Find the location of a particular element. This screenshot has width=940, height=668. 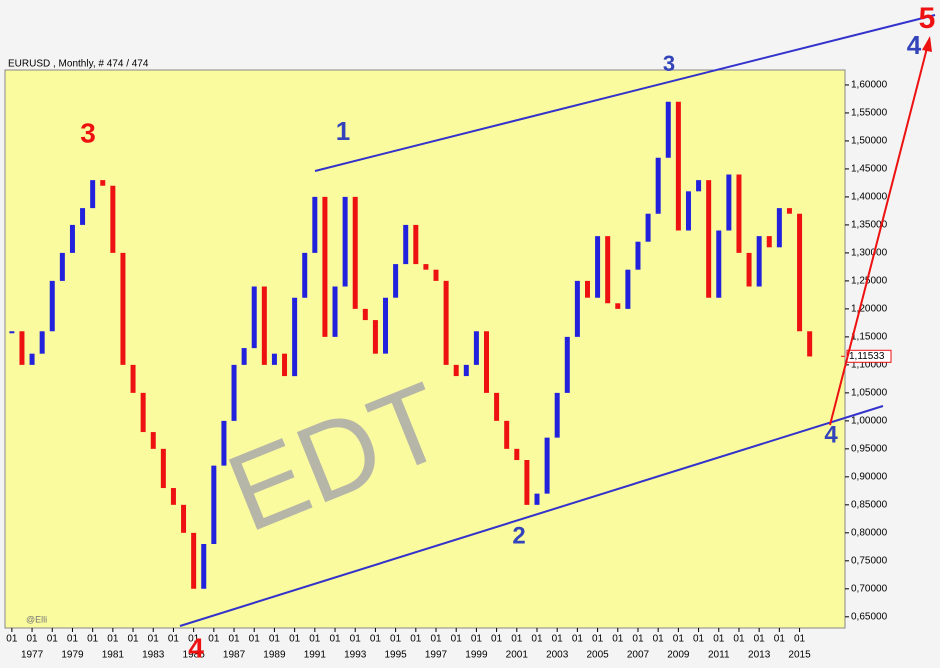

credit: @Elli is located at coordinates (36, 619).